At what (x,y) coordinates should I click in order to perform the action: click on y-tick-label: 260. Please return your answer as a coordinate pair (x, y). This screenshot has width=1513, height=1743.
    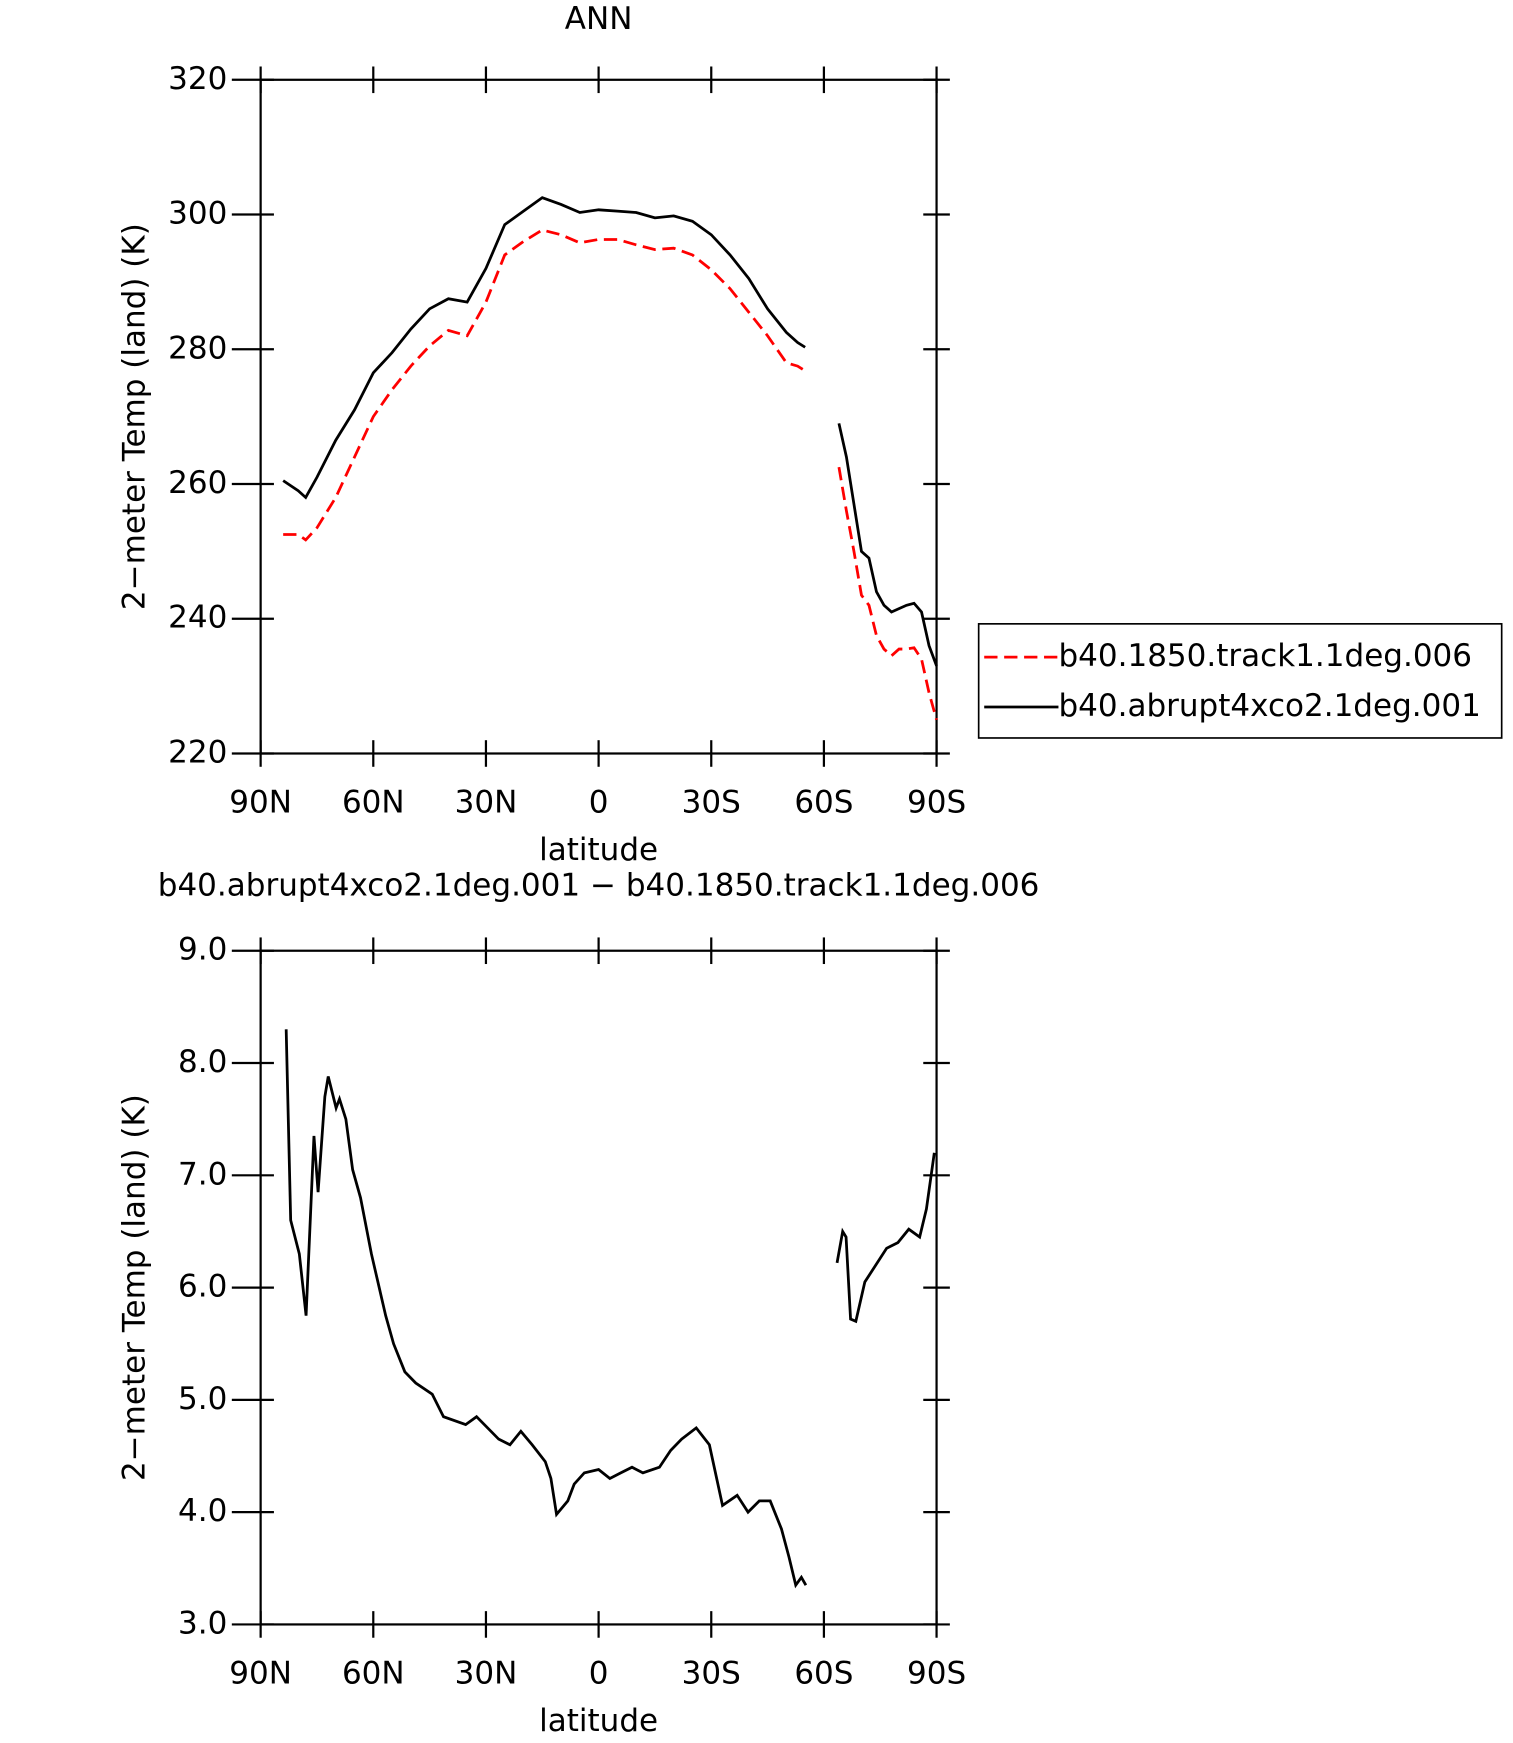
    Looking at the image, I should click on (197, 483).